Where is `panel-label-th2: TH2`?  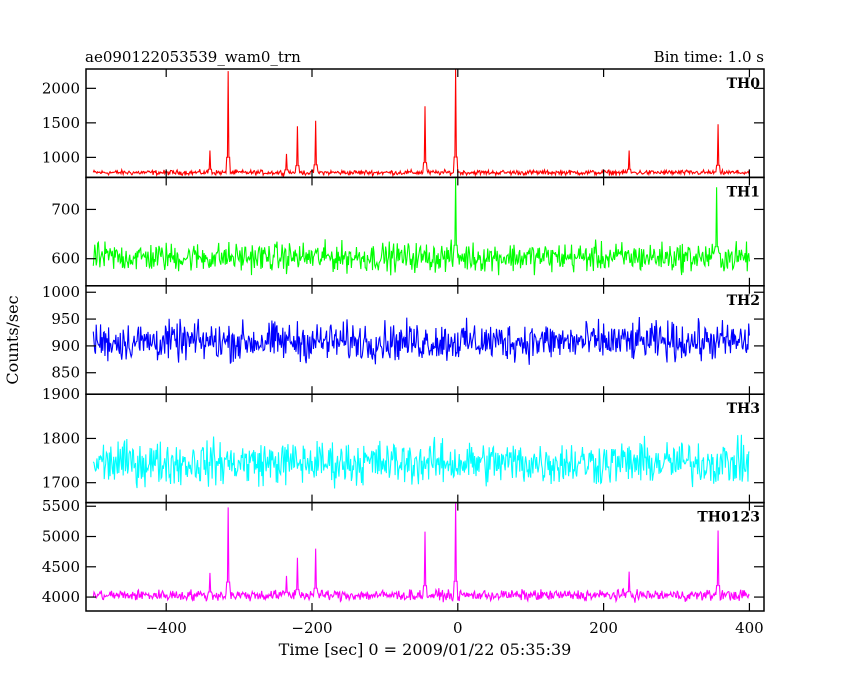
panel-label-th2: TH2 is located at coordinates (743, 301).